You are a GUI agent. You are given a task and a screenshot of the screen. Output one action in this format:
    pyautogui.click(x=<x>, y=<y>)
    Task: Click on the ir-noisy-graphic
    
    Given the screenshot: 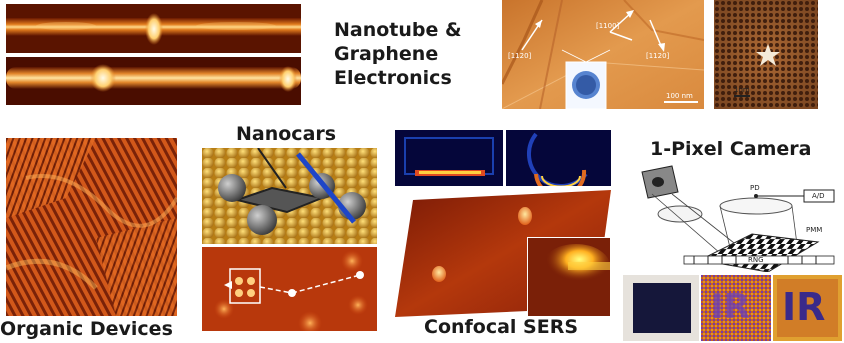 What is the action you would take?
    pyautogui.click(x=736, y=308)
    